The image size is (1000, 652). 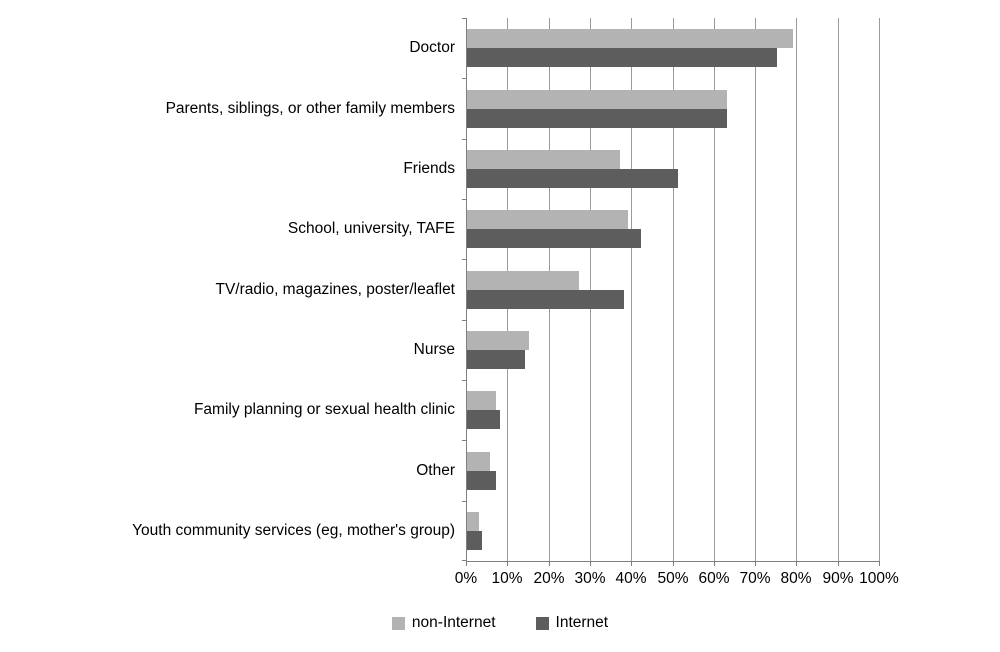 I want to click on category-label: Family planning or sexual health clinic, so click(x=324, y=410).